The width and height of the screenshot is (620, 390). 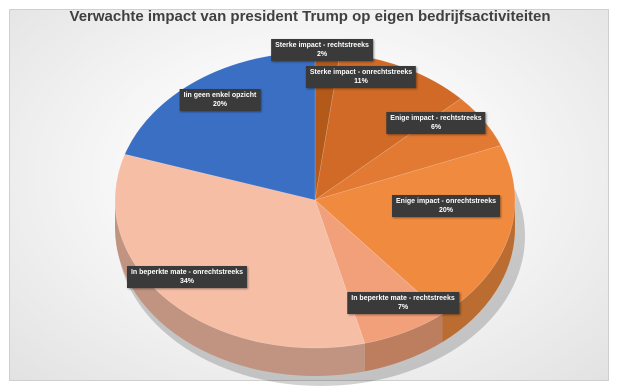 I want to click on data-label-category: Enige impact - rechtstreeks, so click(x=436, y=118).